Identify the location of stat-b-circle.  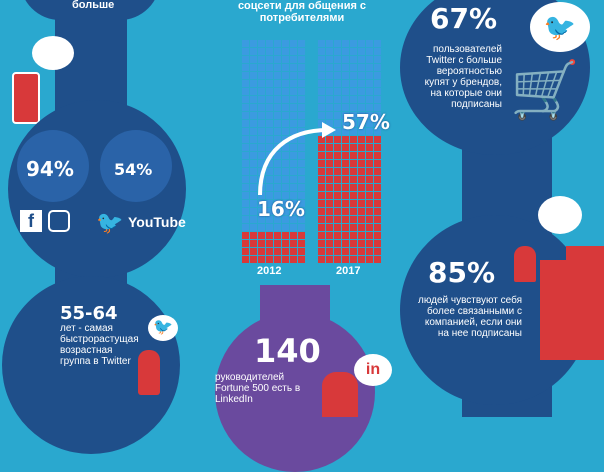
(136, 166).